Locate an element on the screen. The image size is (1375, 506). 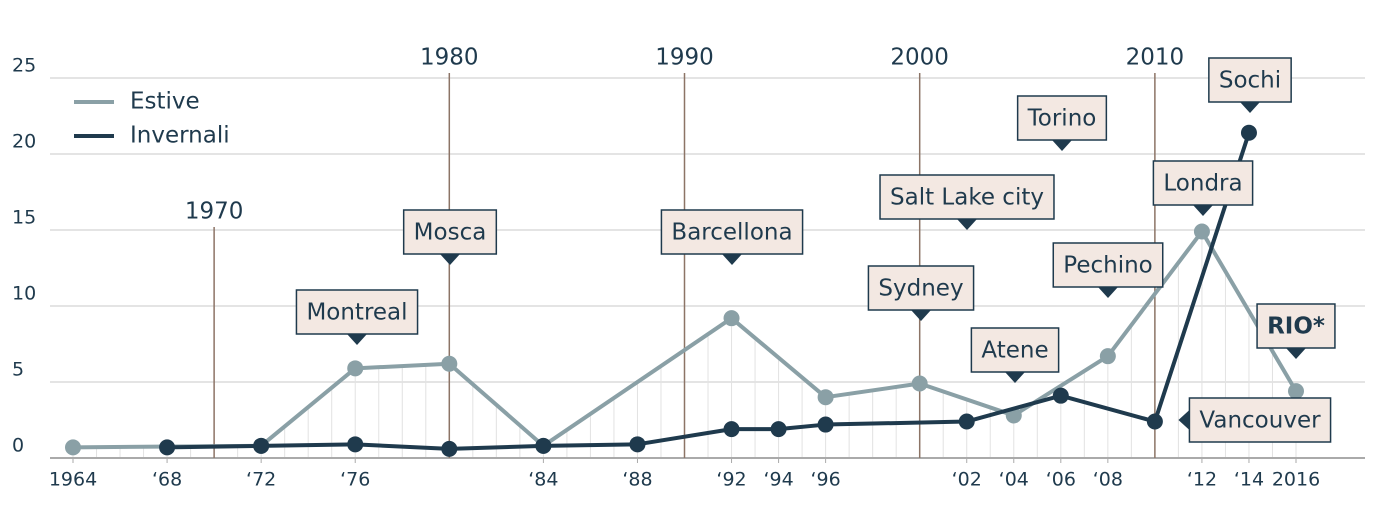
annotation-label: RIO* is located at coordinates (1296, 327).